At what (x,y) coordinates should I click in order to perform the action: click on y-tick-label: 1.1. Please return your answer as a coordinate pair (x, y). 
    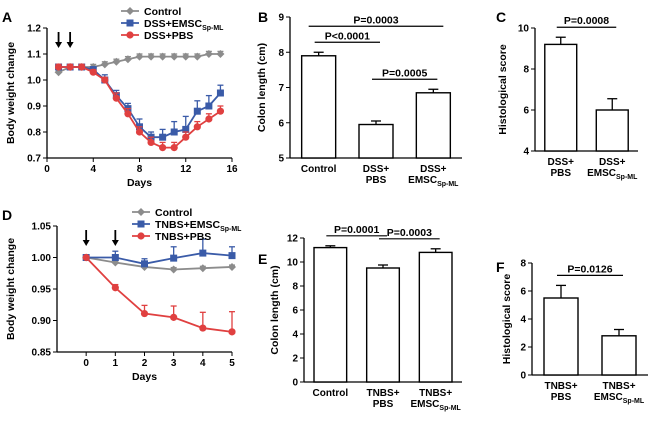
    Looking at the image, I should click on (34, 55).